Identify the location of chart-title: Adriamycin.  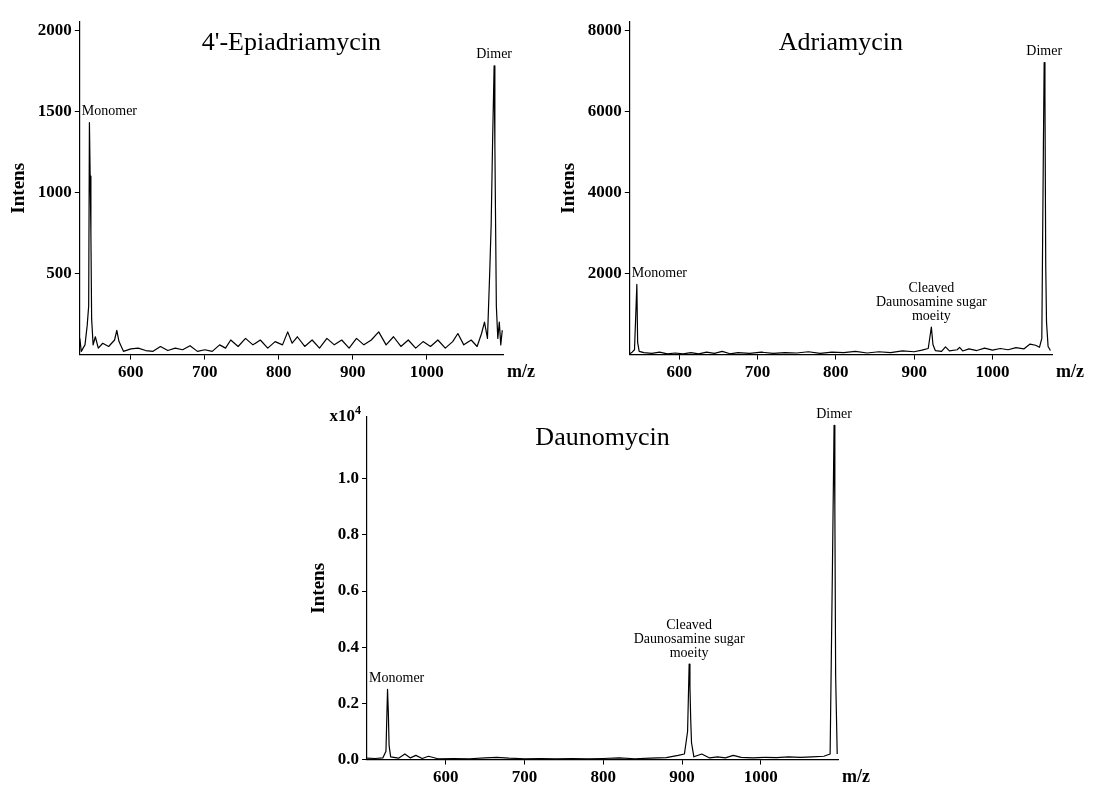
(840, 41).